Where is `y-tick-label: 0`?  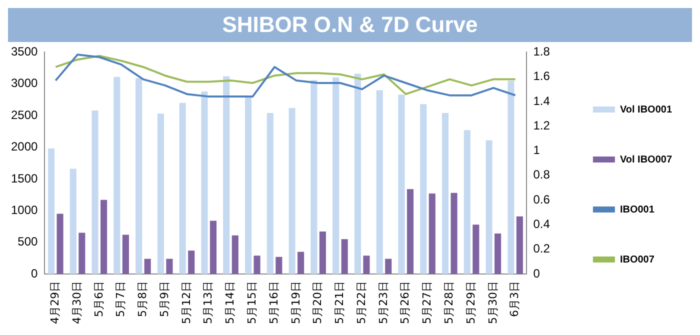 y-tick-label: 0 is located at coordinates (34, 273).